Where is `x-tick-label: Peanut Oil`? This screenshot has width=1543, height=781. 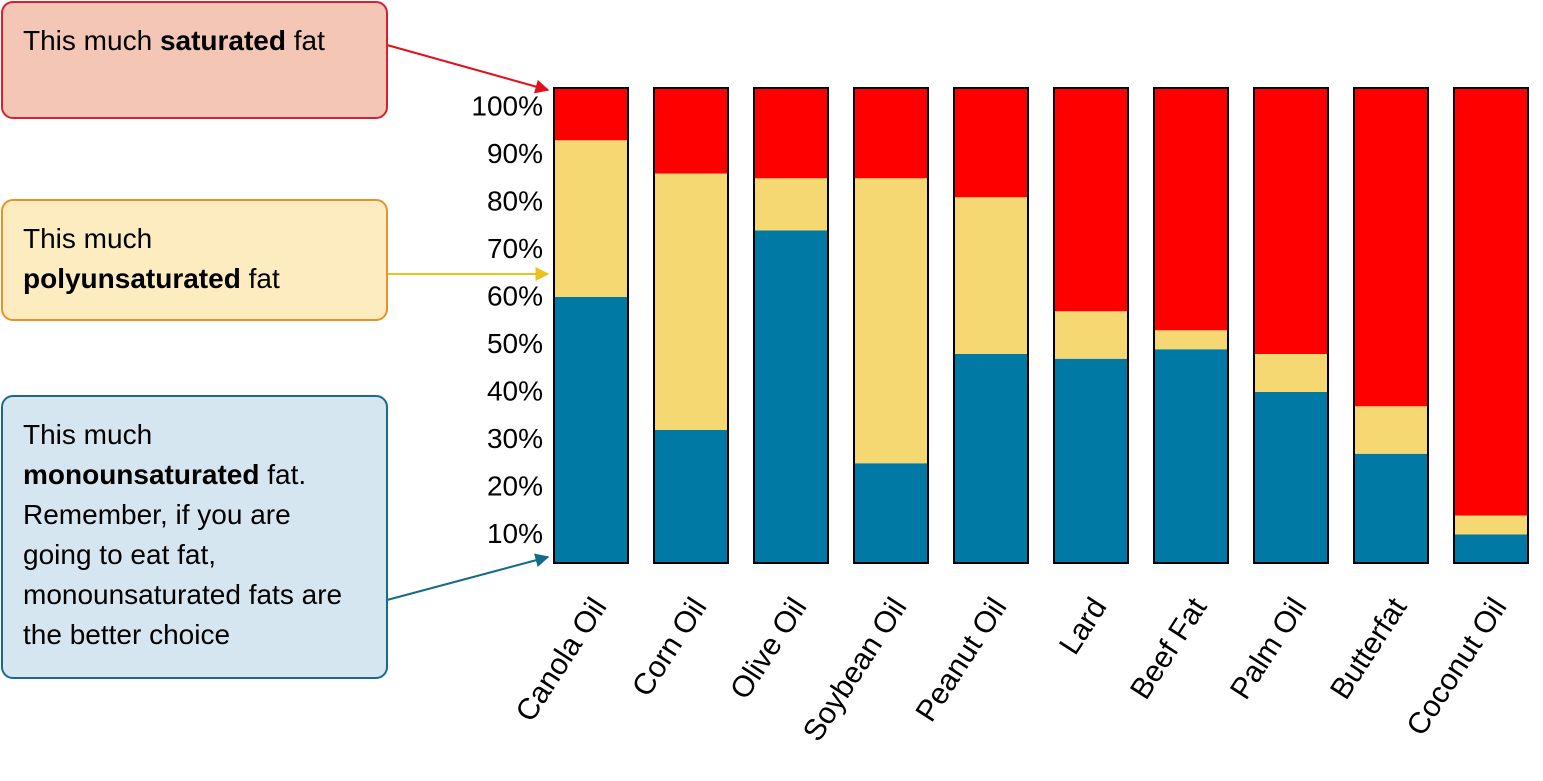 x-tick-label: Peanut Oil is located at coordinates (962, 659).